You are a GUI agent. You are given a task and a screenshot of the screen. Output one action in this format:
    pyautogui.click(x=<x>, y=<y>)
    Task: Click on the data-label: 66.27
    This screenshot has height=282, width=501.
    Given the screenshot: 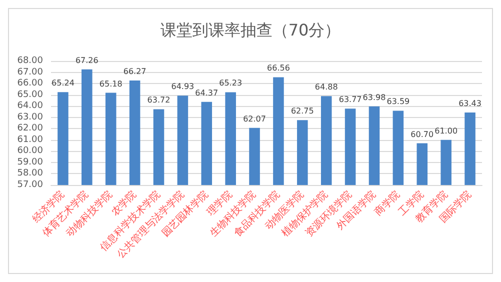 What is the action you would take?
    pyautogui.click(x=134, y=71)
    